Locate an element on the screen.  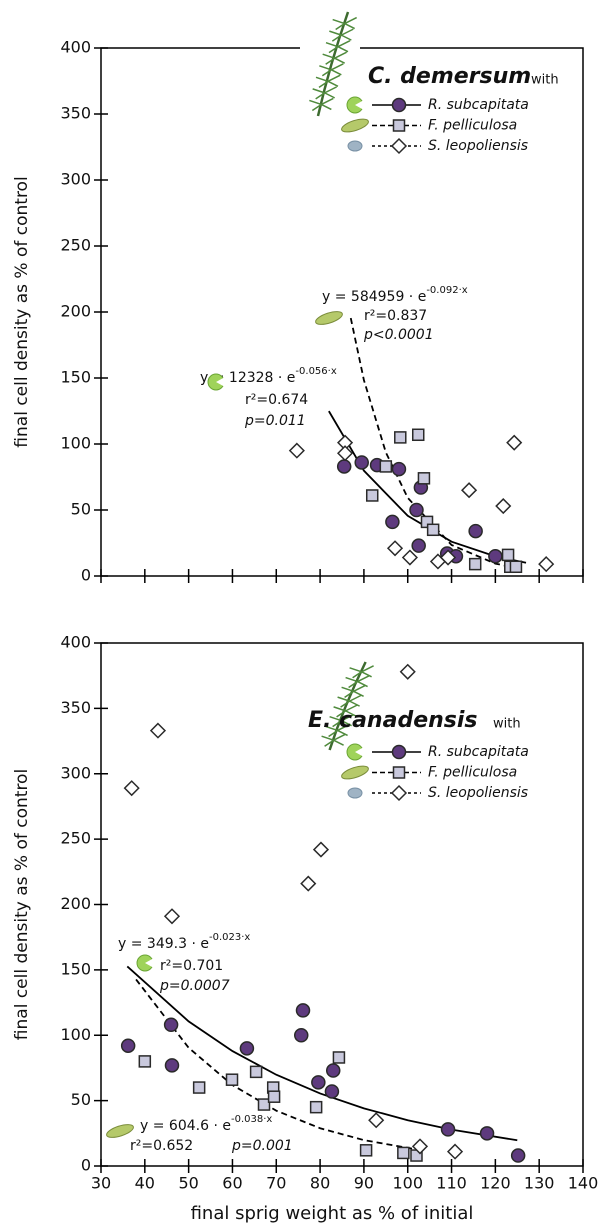
x-tick-label: 50 is located at coordinates (188, 1183).